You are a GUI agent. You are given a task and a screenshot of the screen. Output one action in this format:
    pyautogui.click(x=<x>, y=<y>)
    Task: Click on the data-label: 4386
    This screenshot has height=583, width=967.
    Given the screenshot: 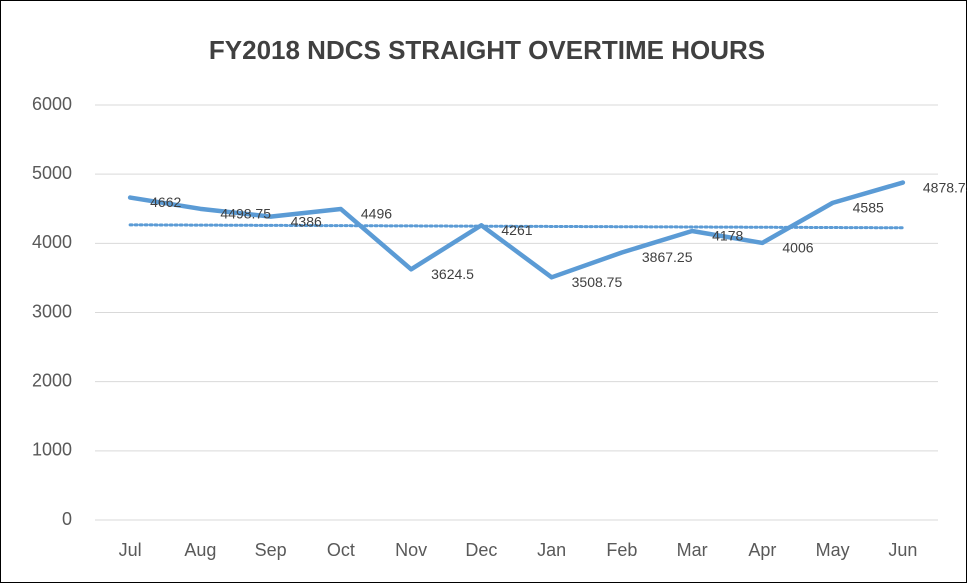 What is the action you would take?
    pyautogui.click(x=306, y=221)
    